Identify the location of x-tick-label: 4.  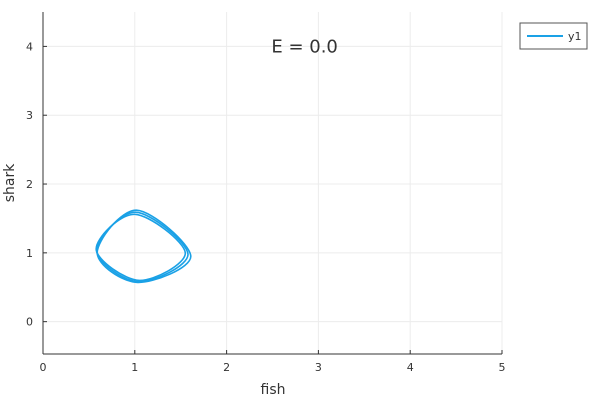
(410, 367).